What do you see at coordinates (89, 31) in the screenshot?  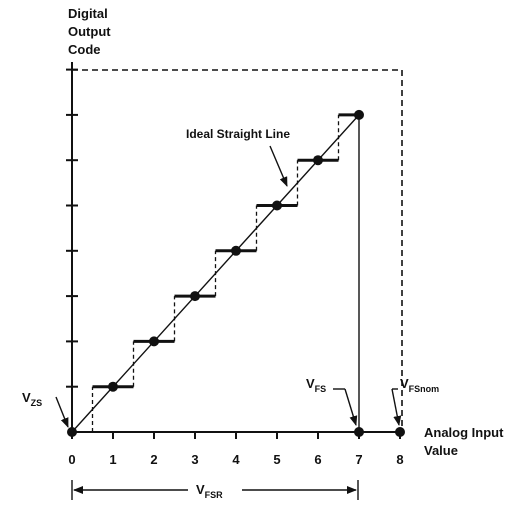 I see `y-axis-label-line2: Output` at bounding box center [89, 31].